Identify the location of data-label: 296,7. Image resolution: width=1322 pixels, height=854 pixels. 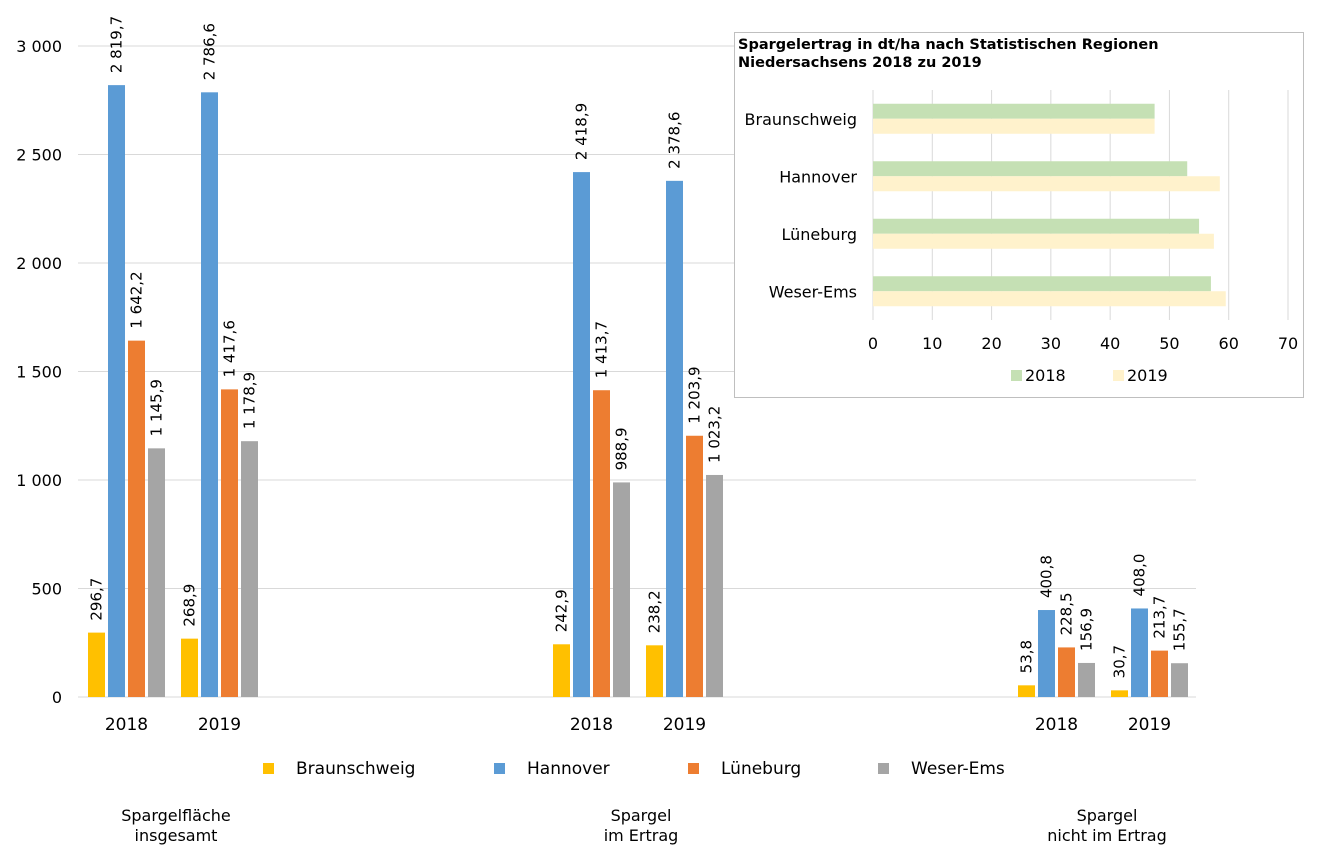
(97, 599).